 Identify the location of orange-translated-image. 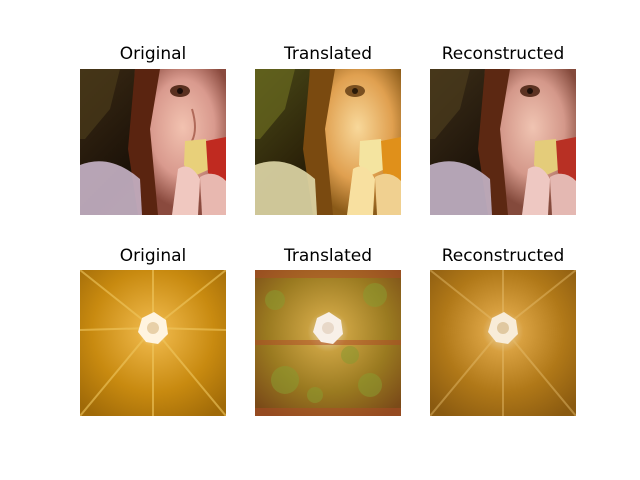
(328, 343).